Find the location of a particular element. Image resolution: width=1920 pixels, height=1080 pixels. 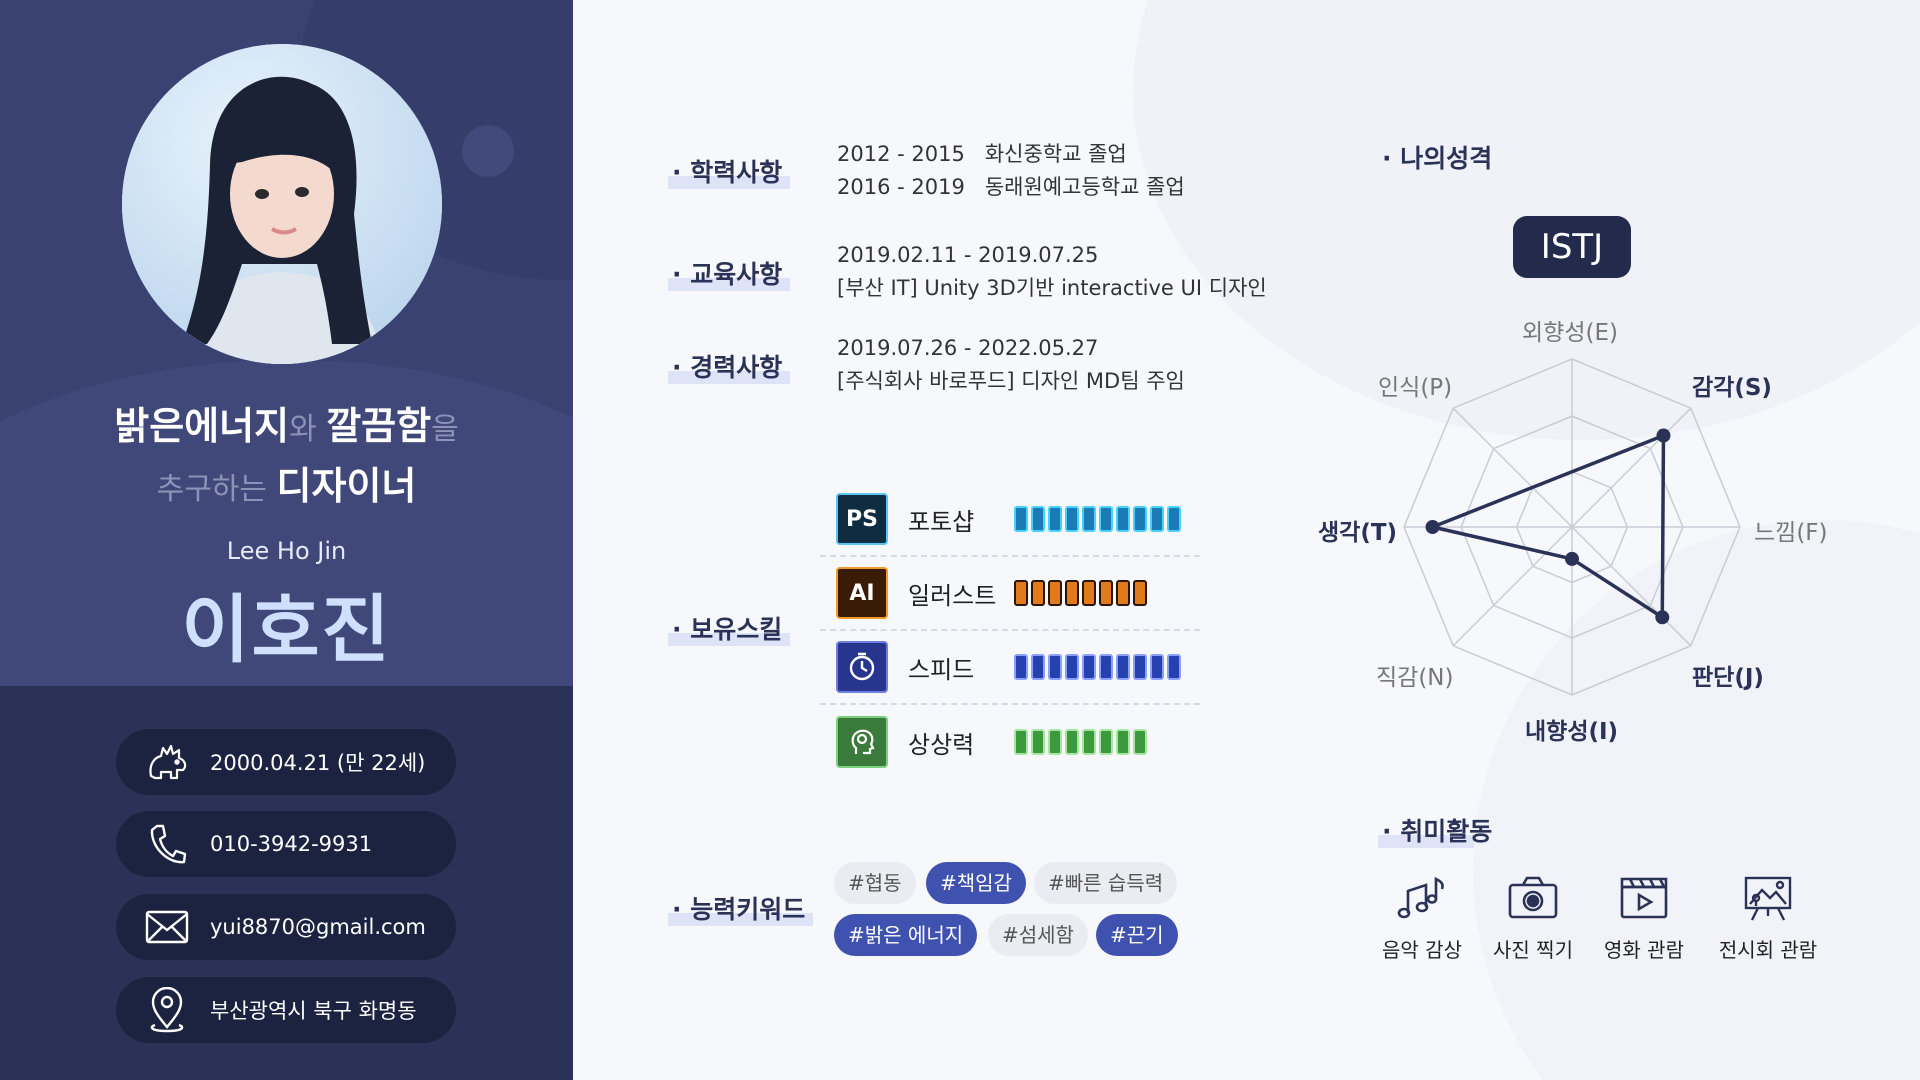

name-korean: 이호진 is located at coordinates (286, 630).